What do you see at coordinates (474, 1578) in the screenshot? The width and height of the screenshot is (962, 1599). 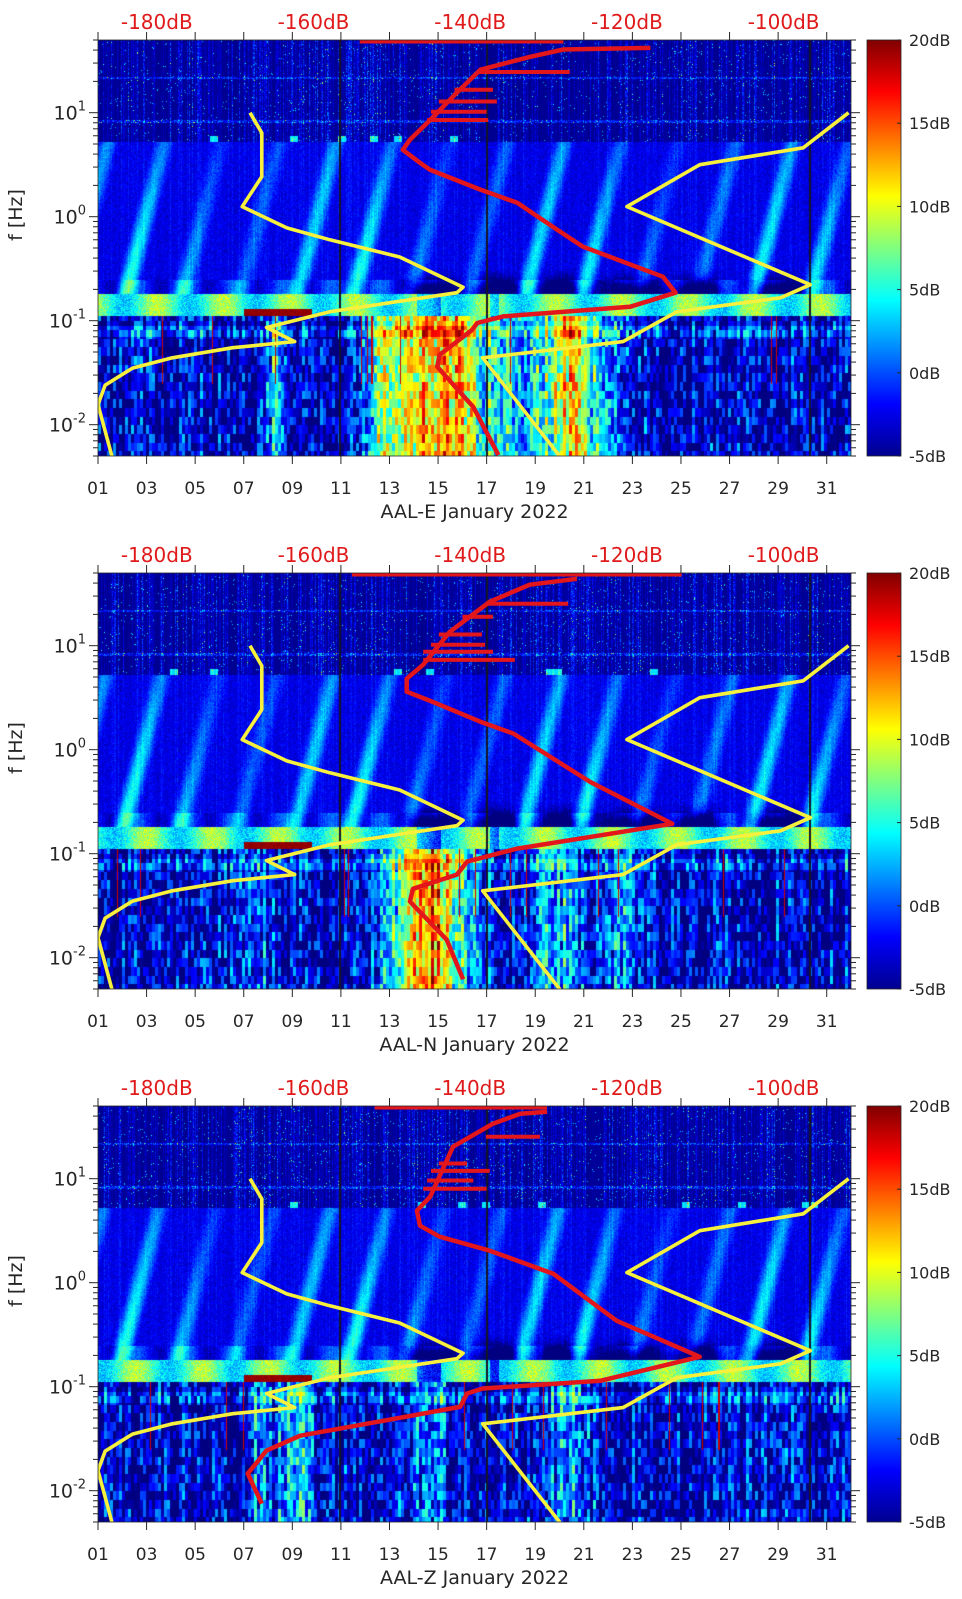 I see `x-axis-label: AAL-Z January 2022` at bounding box center [474, 1578].